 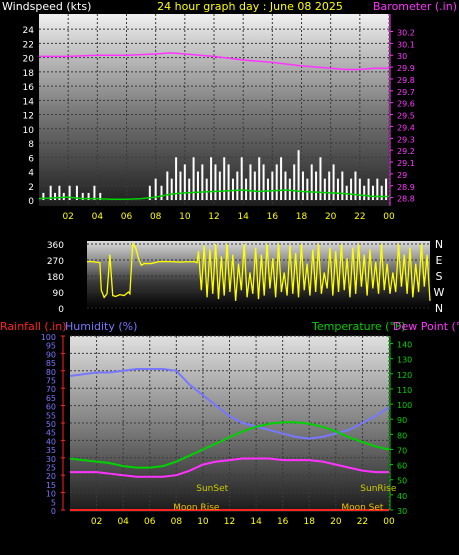 I want to click on wind-tick-label: 6, so click(x=31, y=159).